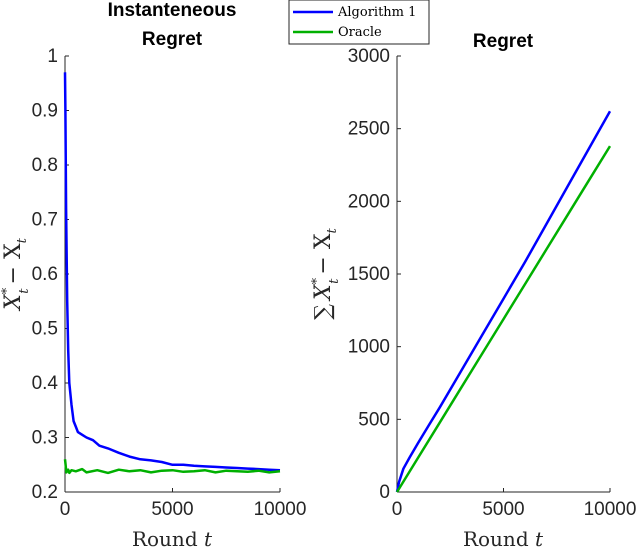 The height and width of the screenshot is (547, 640). Describe the element at coordinates (369, 129) in the screenshot. I see `y-tick-label: 2500` at that location.